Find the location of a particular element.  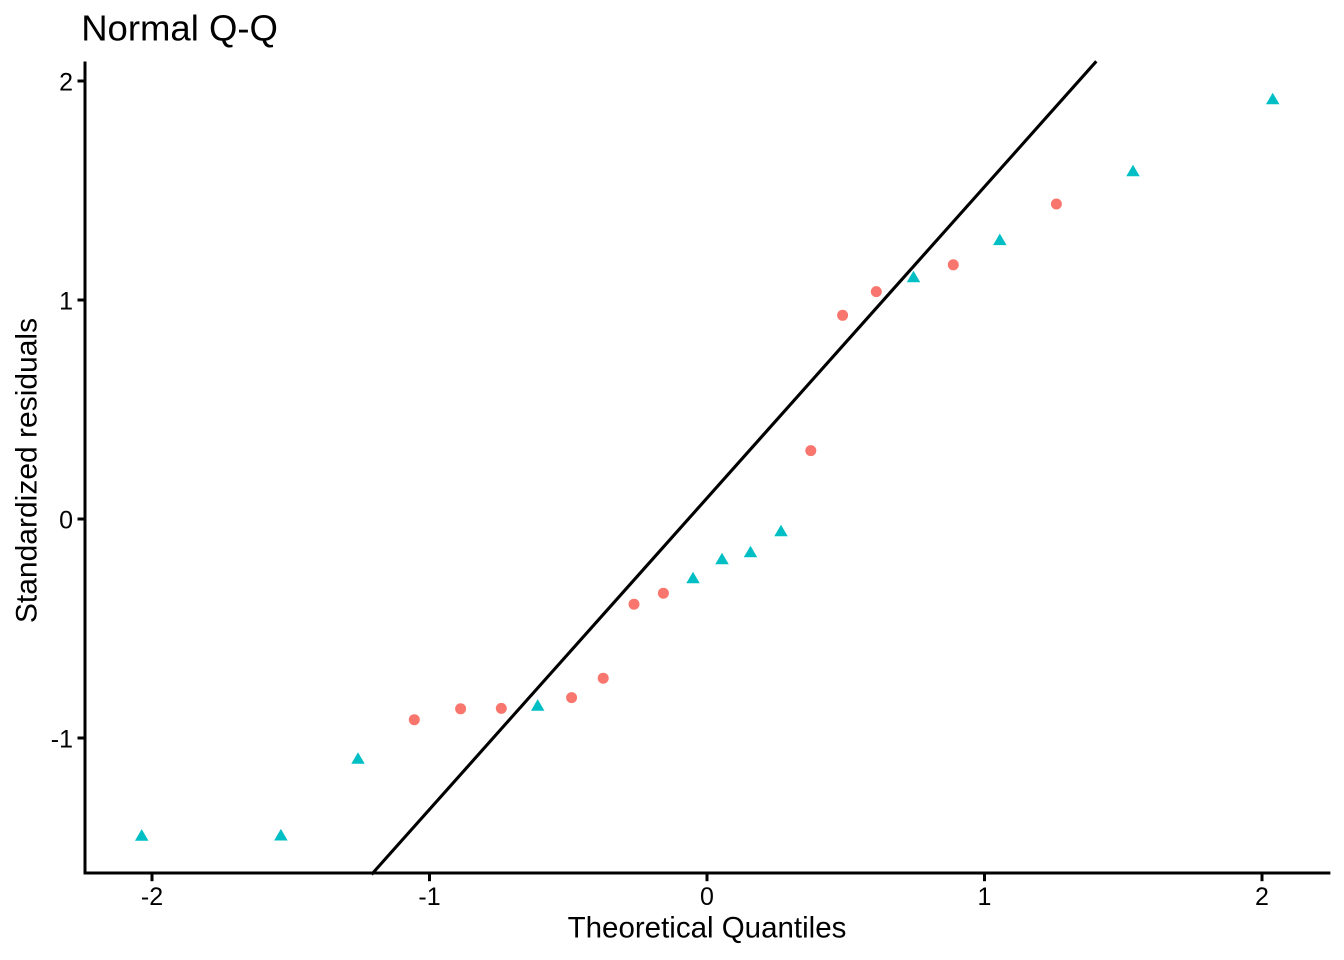

svg-text: -2 is located at coordinates (152, 897).